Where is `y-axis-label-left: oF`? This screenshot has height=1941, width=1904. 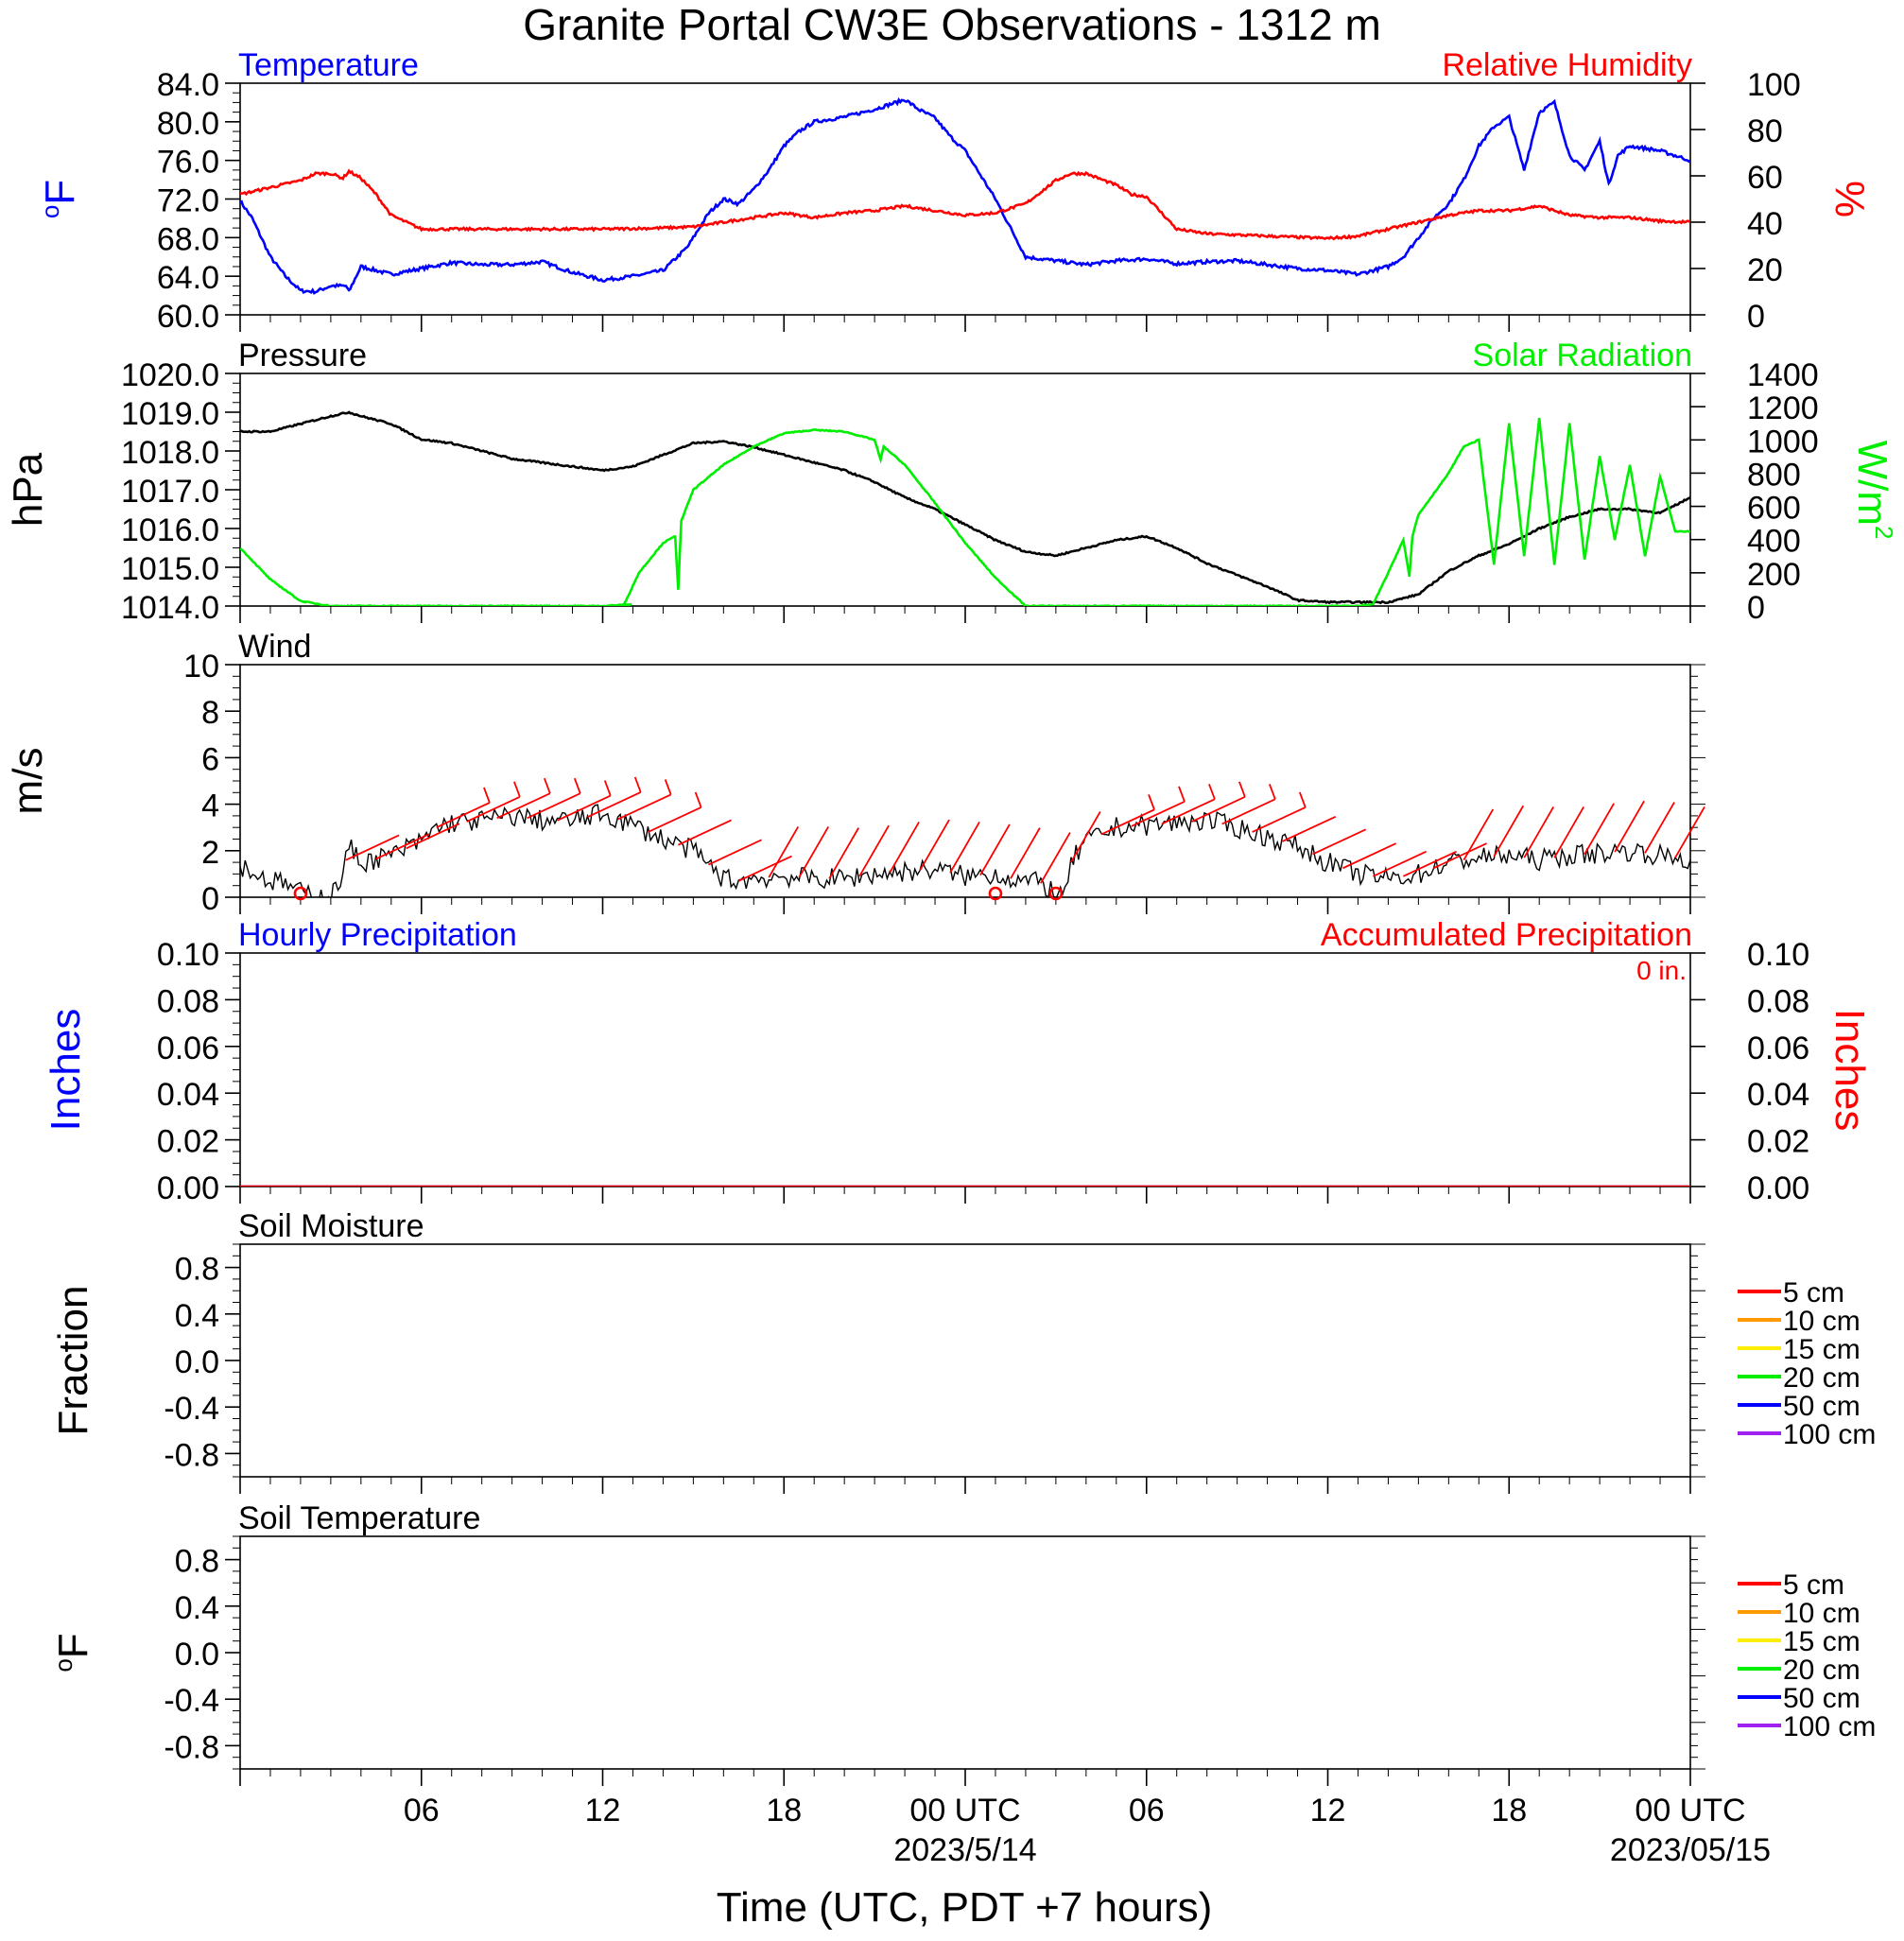 y-axis-label-left: oF is located at coordinates (59, 199).